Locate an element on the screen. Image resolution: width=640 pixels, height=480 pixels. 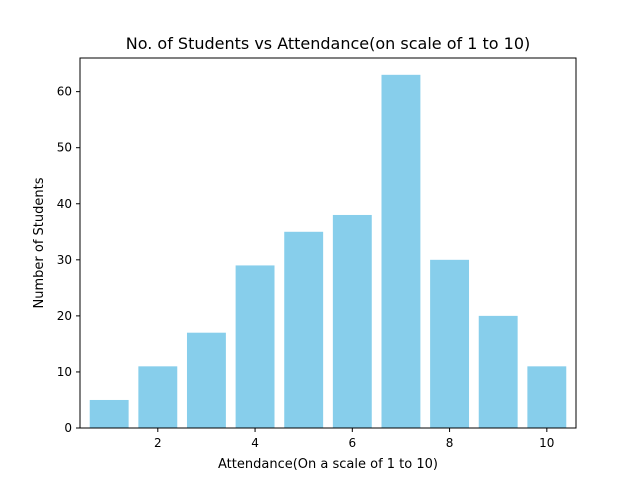
x-axis-ticks: 2 4 6 8 10 is located at coordinates (354, 439).